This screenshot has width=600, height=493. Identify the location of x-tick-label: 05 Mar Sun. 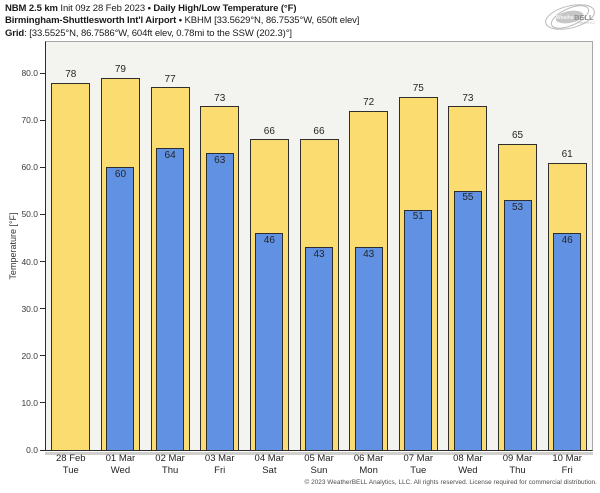
(319, 464).